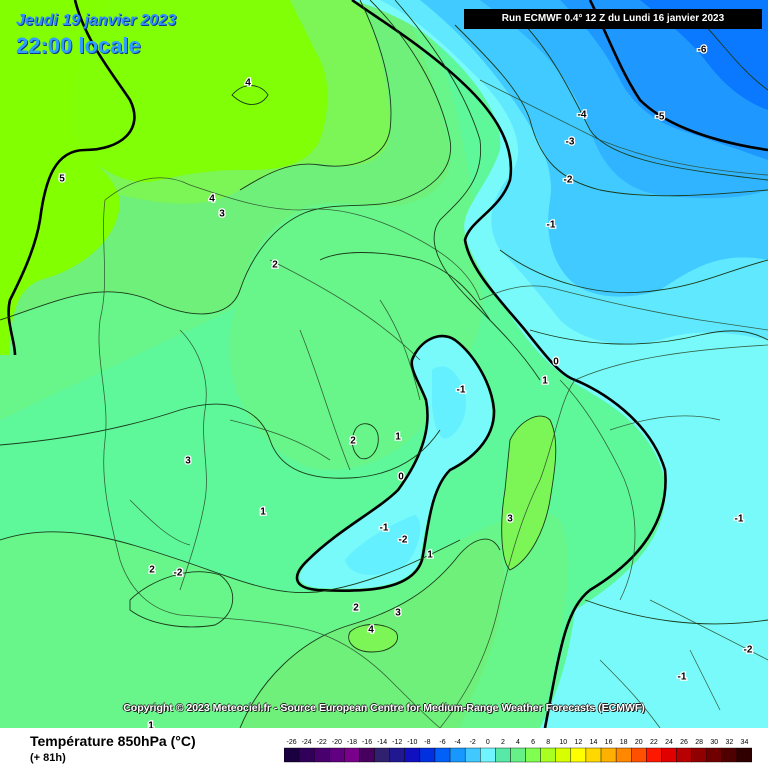 This screenshot has width=768, height=768. Describe the element at coordinates (684, 742) in the screenshot. I see `scale-tick-label: 26` at that location.